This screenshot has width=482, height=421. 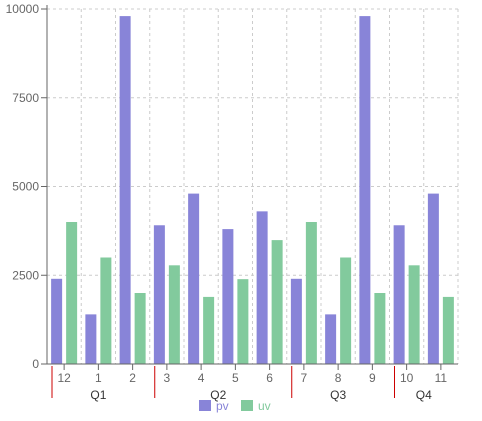 What do you see at coordinates (256, 406) in the screenshot?
I see `legend-item-uv: uv` at bounding box center [256, 406].